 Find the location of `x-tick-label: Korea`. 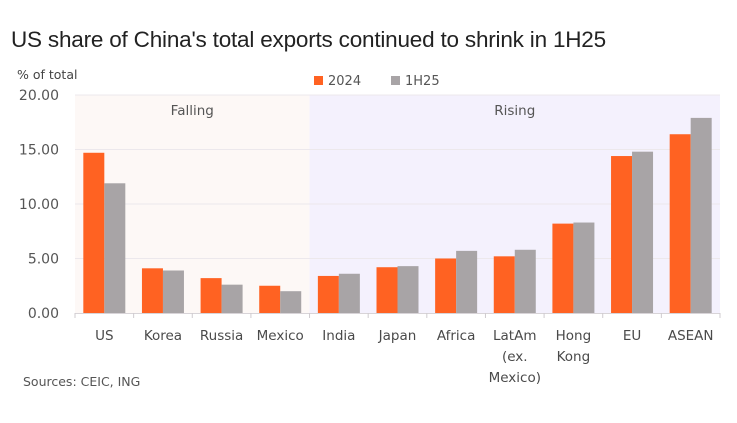

x-tick-label: Korea is located at coordinates (163, 336).